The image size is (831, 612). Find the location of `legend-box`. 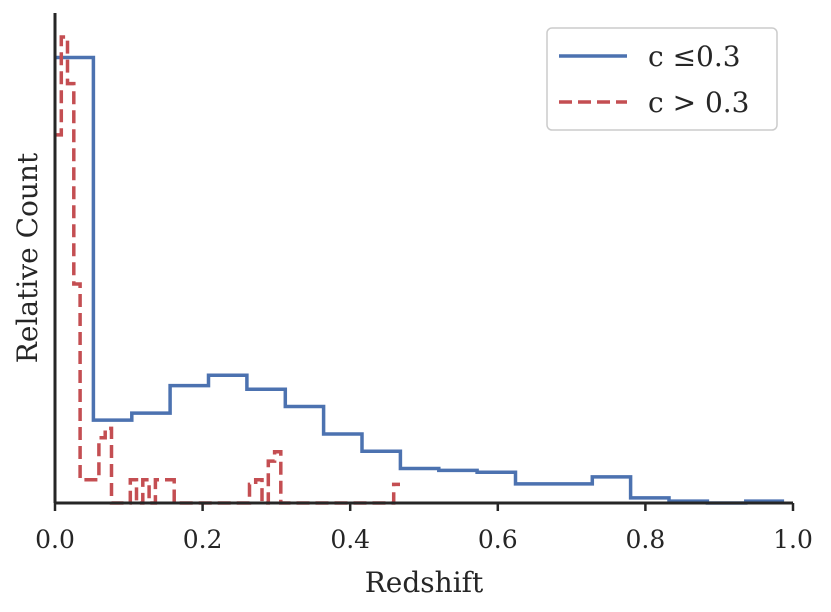

legend-box is located at coordinates (662, 79).